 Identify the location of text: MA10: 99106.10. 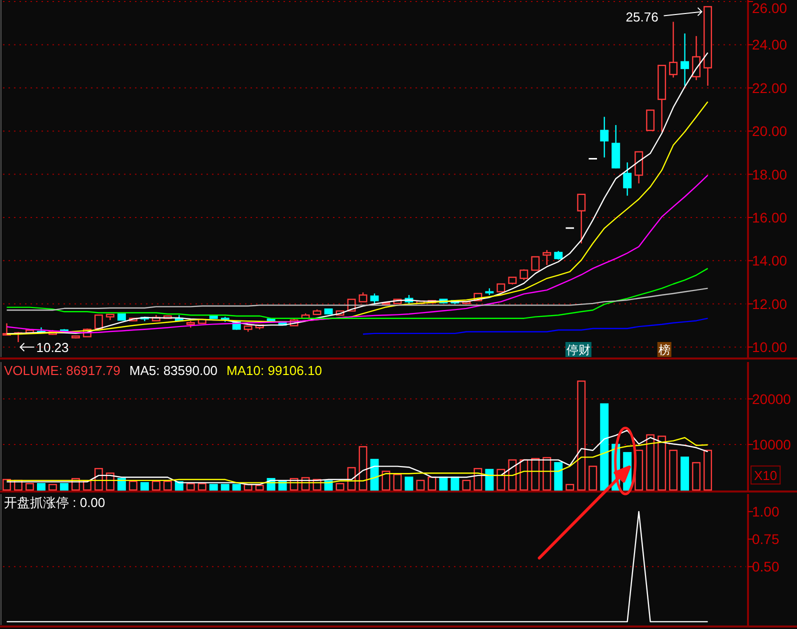
(274, 370).